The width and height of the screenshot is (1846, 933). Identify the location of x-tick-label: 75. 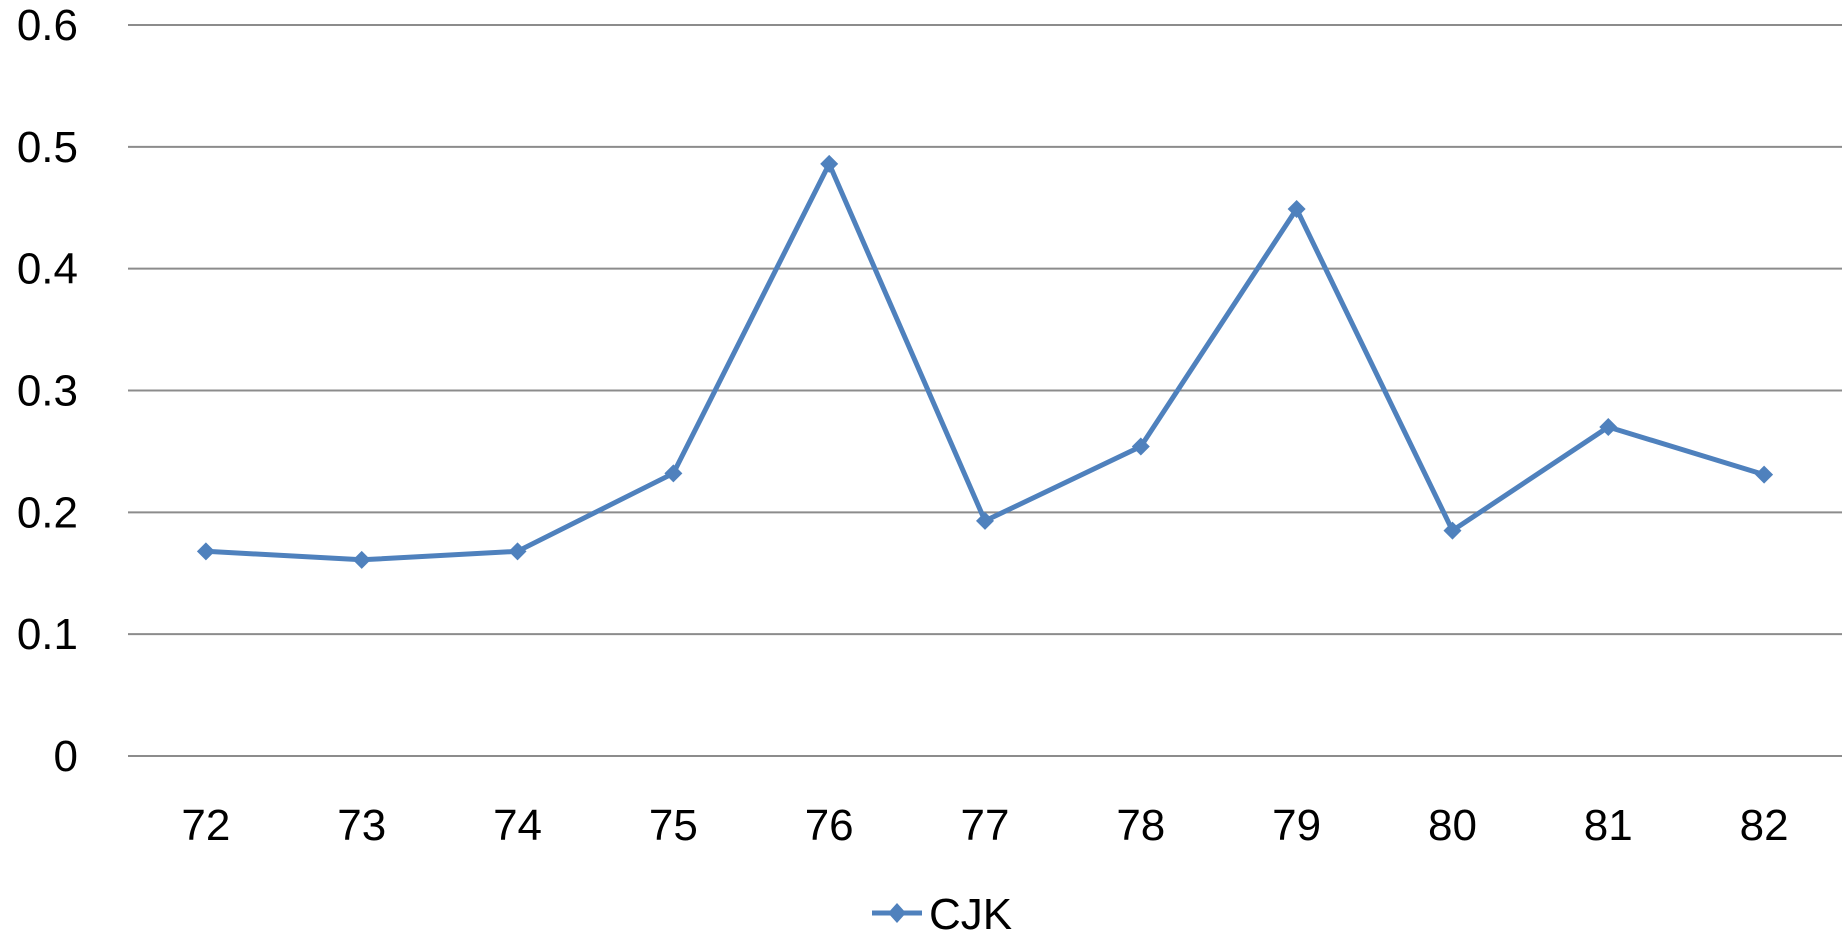
(673, 825).